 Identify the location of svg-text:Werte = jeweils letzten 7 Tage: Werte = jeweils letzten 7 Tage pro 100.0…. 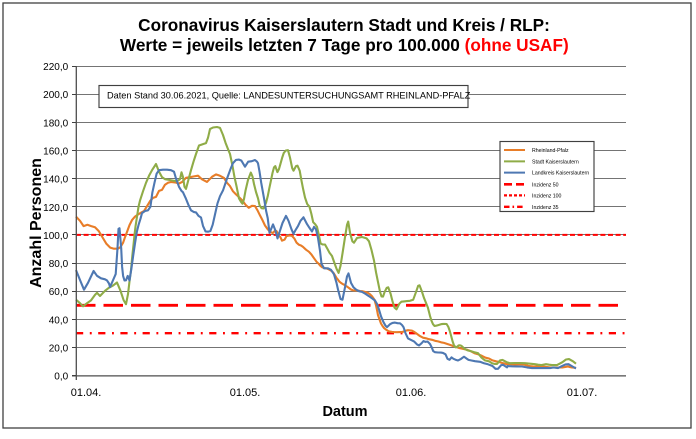
(344, 45).